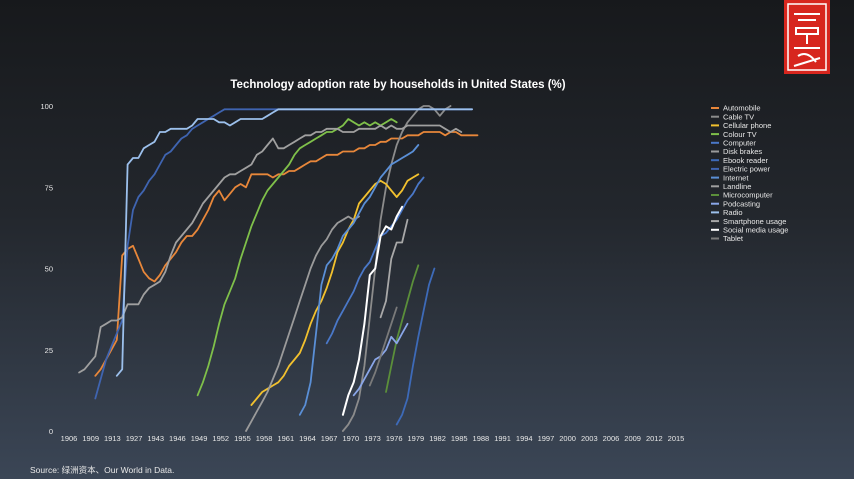 This screenshot has height=479, width=854. What do you see at coordinates (394, 268) in the screenshot?
I see `series-line-smartphone-usage` at bounding box center [394, 268].